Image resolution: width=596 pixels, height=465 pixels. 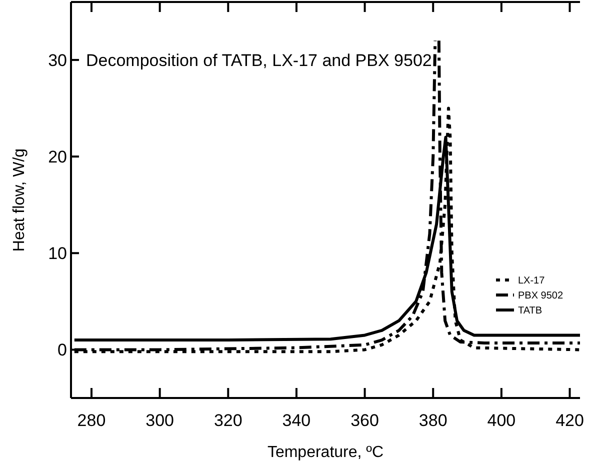 I want to click on x-tick-label: 320, so click(x=228, y=420).